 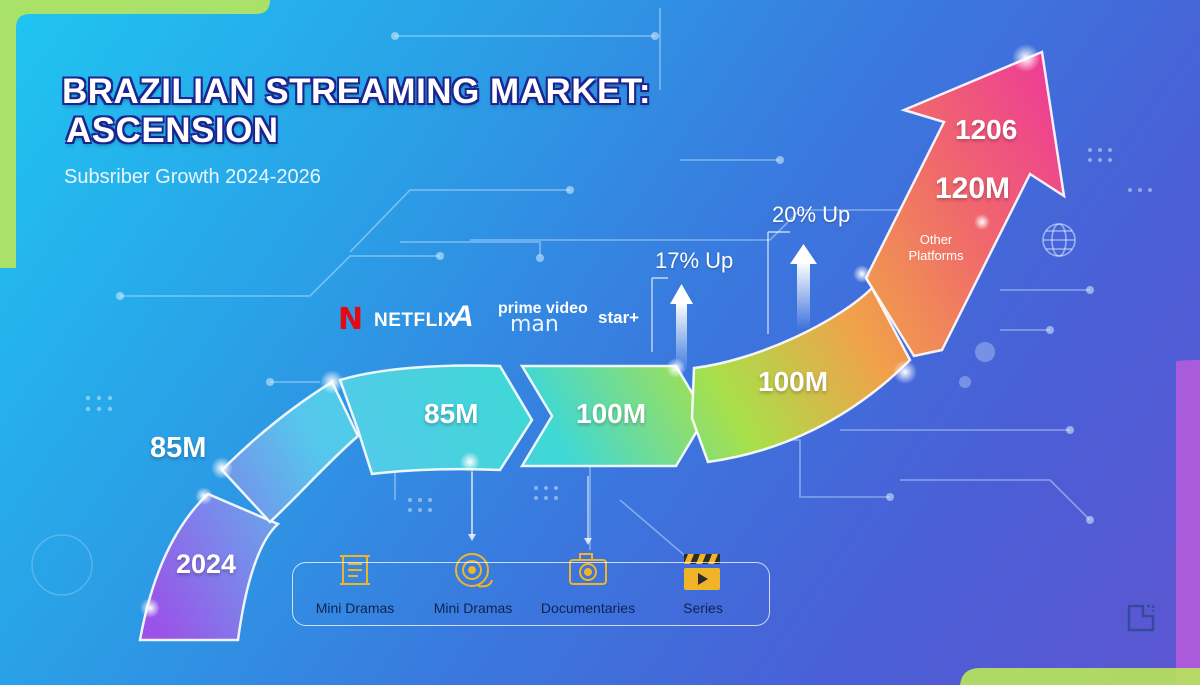 I want to click on path-segment-85m-start, so click(x=290, y=452).